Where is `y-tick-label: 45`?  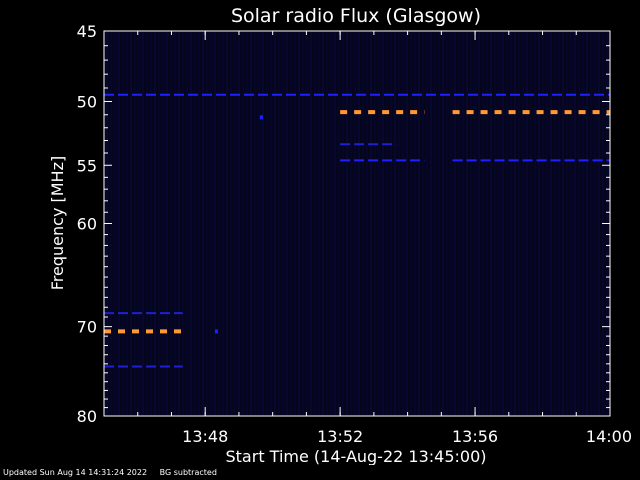
y-tick-label: 45 is located at coordinates (87, 31).